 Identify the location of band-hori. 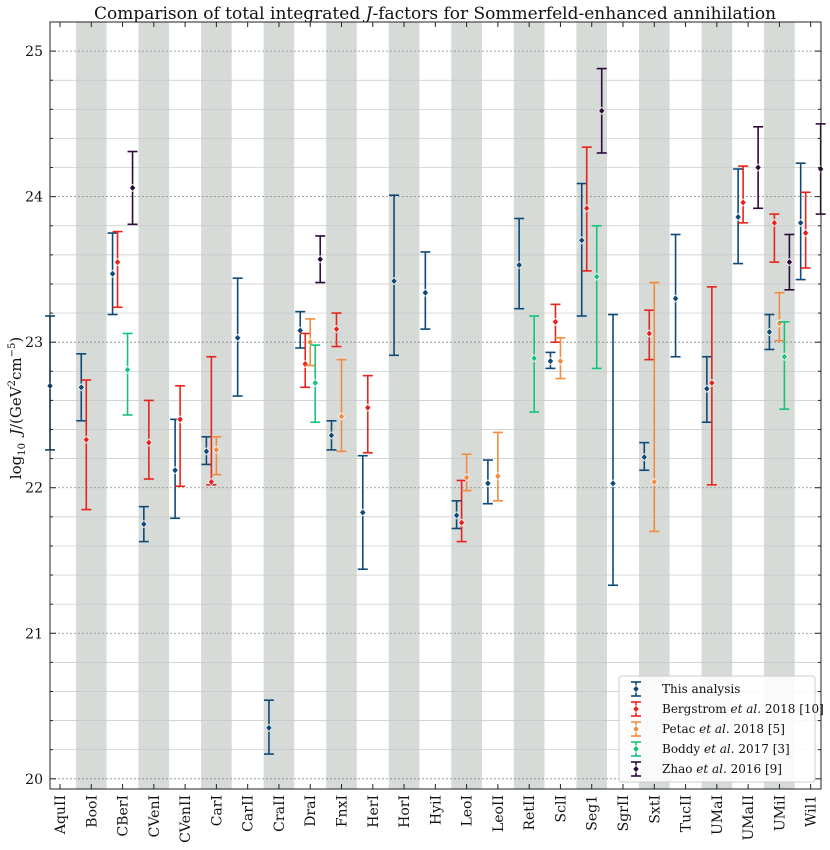
(404, 405).